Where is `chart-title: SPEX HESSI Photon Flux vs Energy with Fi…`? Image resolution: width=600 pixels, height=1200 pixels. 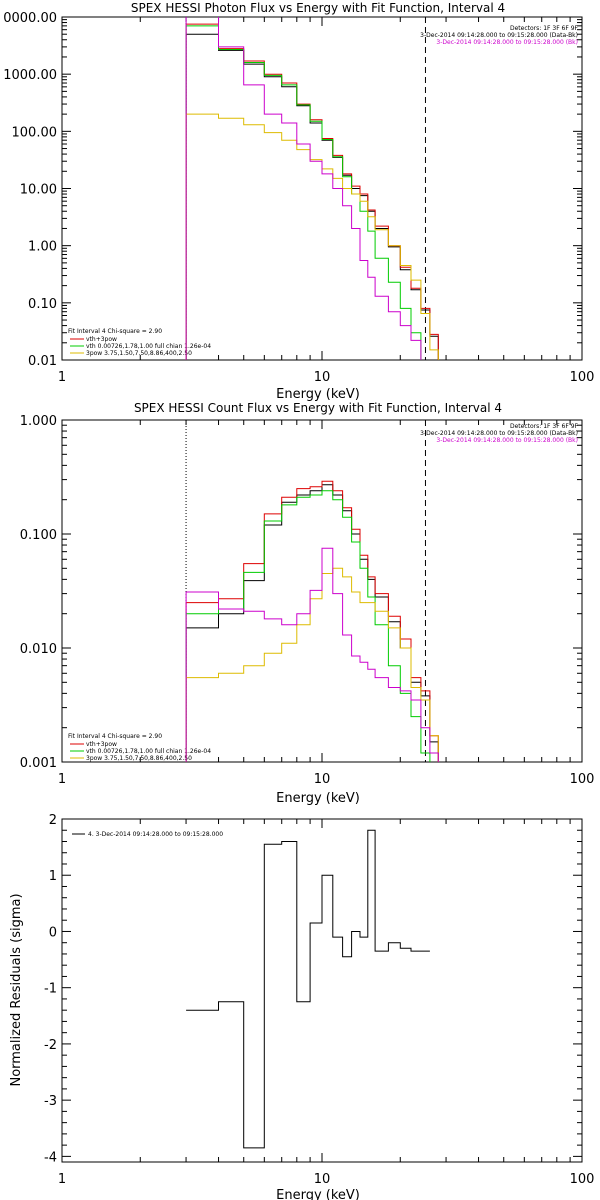
chart-title: SPEX HESSI Photon Flux vs Energy with Fi… is located at coordinates (318, 8).